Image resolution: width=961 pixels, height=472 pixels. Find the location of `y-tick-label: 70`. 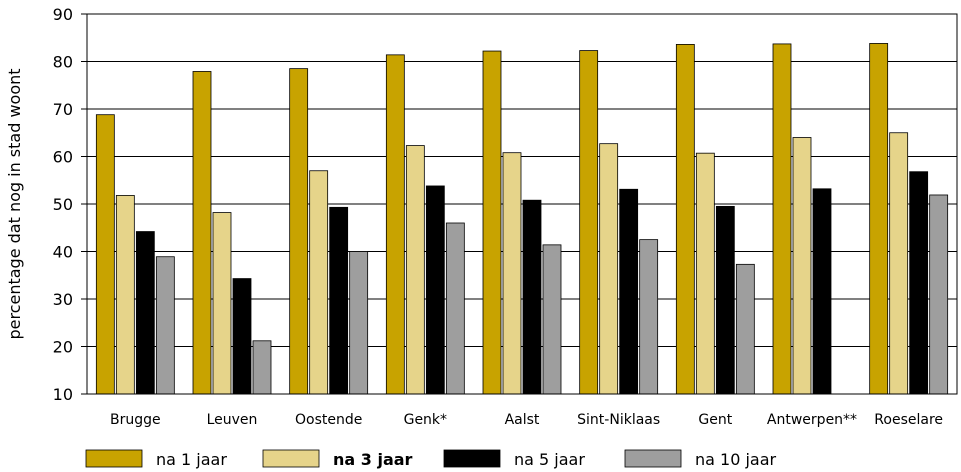

y-tick-label: 70 is located at coordinates (63, 109).